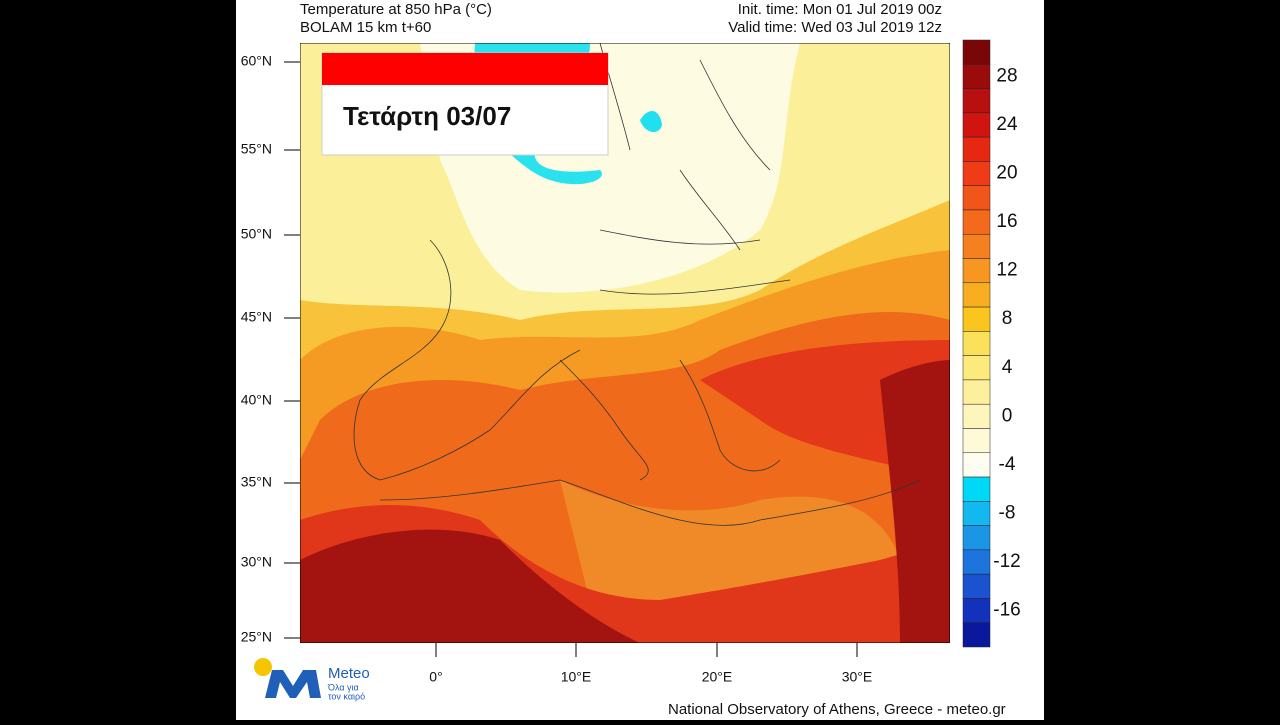 Image resolution: width=1280 pixels, height=725 pixels. I want to click on lat-label: 40°N, so click(256, 400).